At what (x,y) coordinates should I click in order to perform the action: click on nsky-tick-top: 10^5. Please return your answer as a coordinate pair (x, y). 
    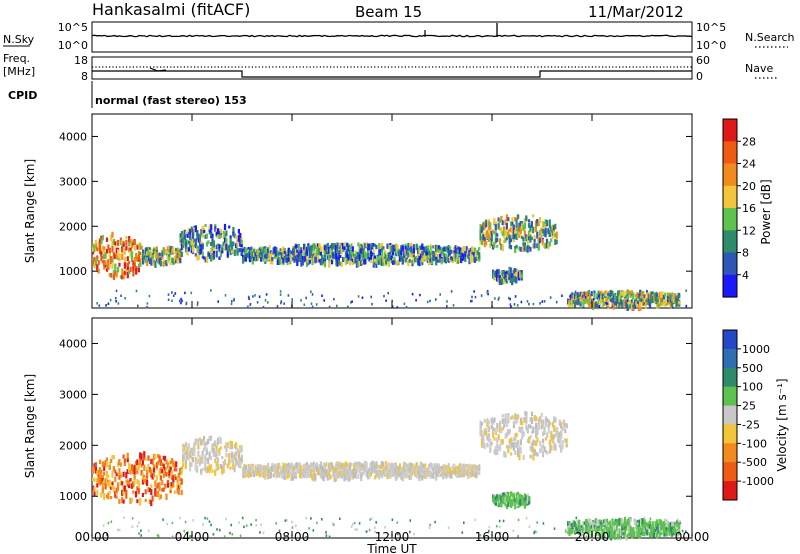
    Looking at the image, I should click on (73, 27).